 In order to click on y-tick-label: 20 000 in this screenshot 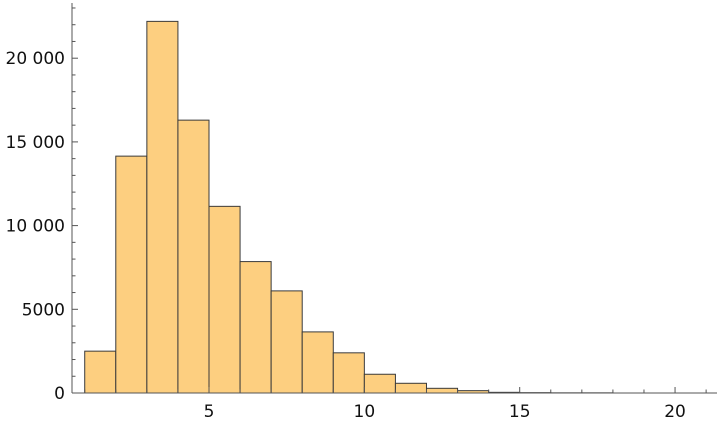, I will do `click(35, 59)`.